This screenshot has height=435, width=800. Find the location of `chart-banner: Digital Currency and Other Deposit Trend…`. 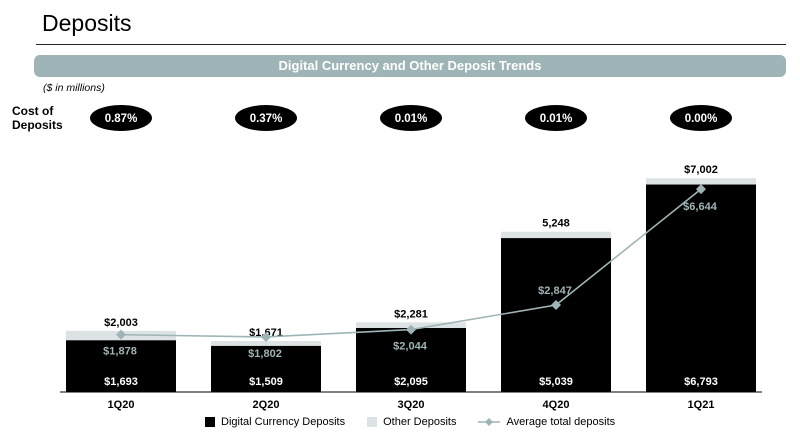

chart-banner: Digital Currency and Other Deposit Trend… is located at coordinates (410, 66).